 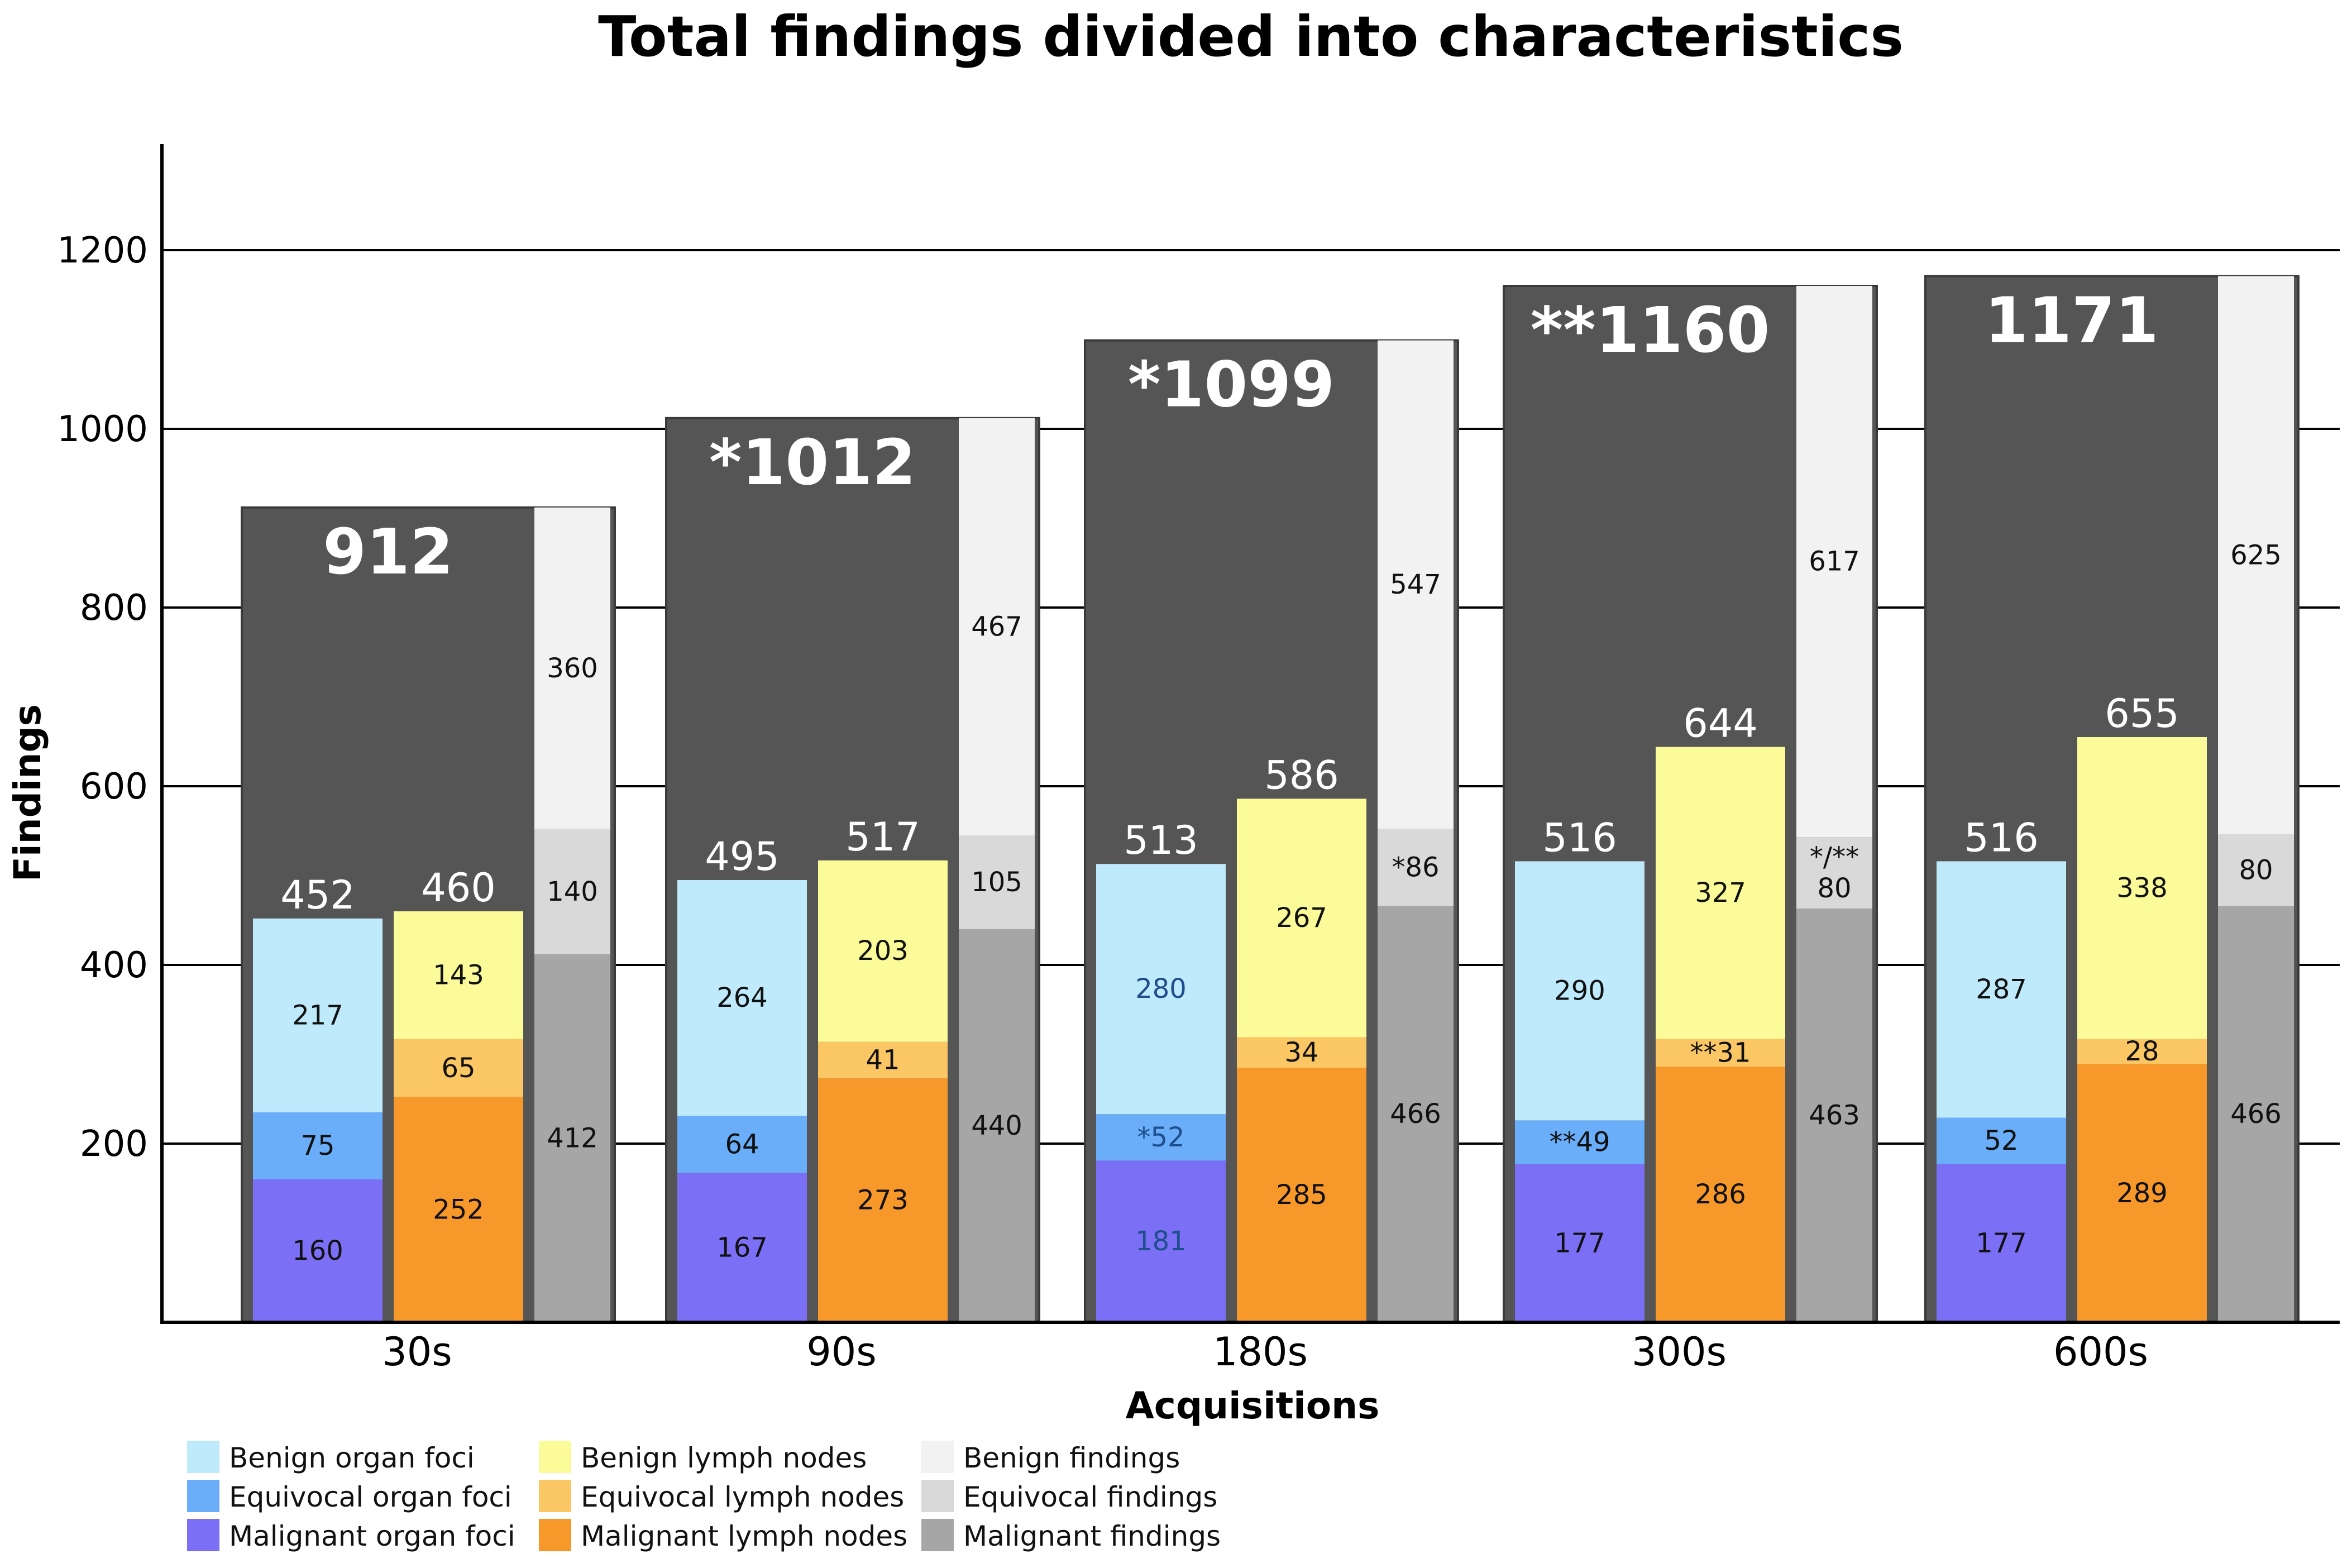 What do you see at coordinates (370, 1497) in the screenshot?
I see `legend-label: Equivocal organ foci` at bounding box center [370, 1497].